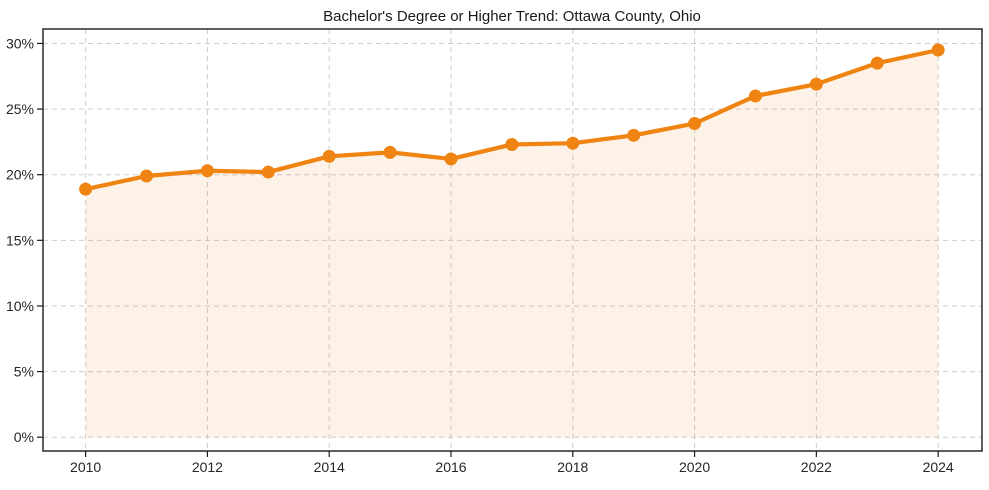 The image size is (989, 490). I want to click on x-tick-label-2012: 2012, so click(207, 467).